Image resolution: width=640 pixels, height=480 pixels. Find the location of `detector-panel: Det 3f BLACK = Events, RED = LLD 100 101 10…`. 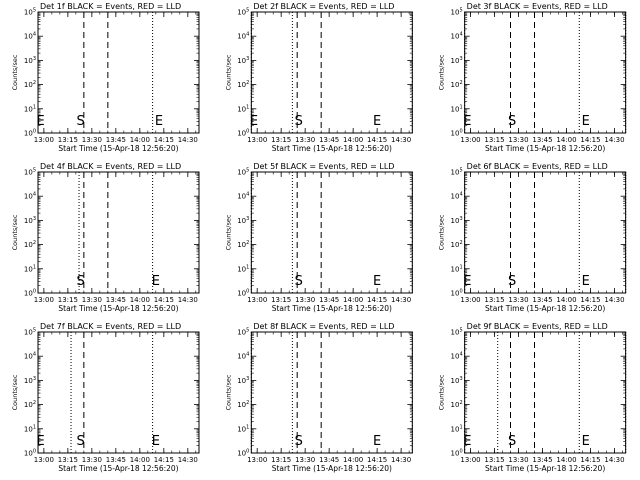

detector-panel: Det 3f BLACK = Events, RED = LLD 100 101 10… is located at coordinates (532, 77).